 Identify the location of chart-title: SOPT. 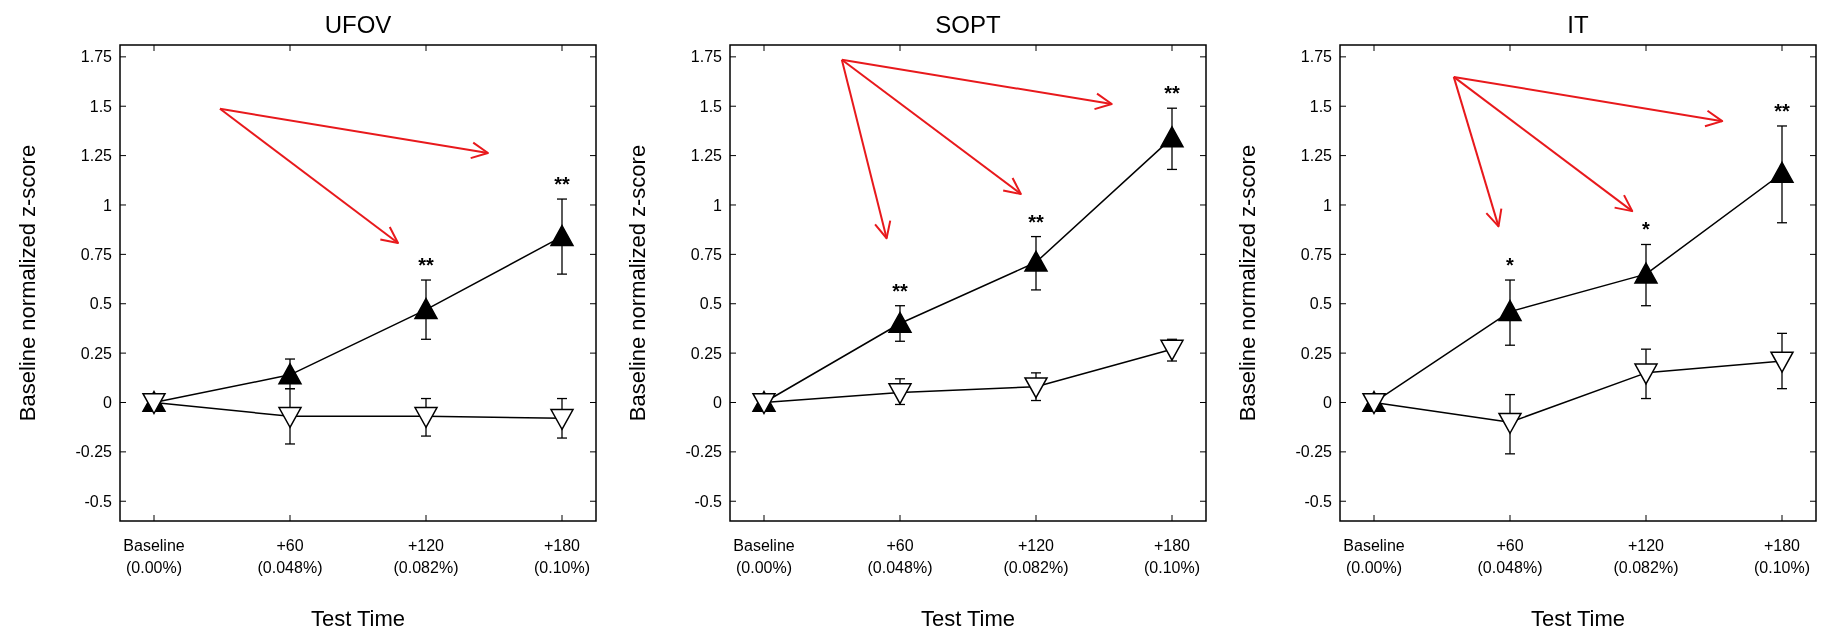
(968, 24).